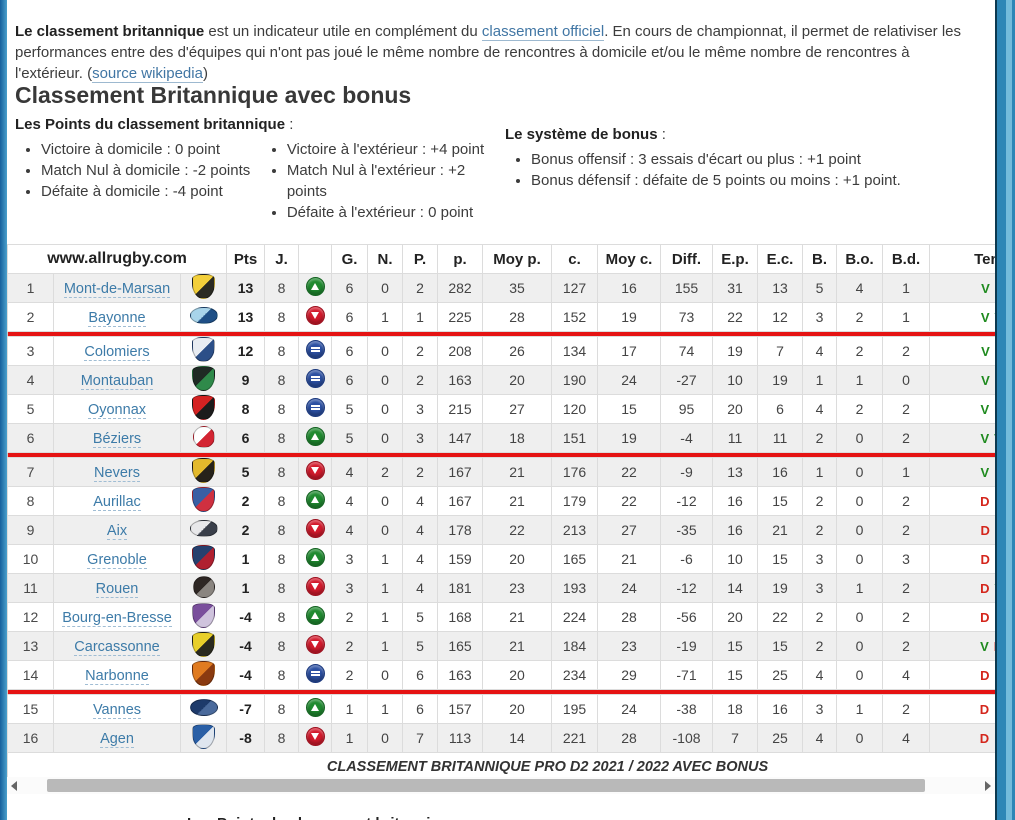 This screenshot has height=820, width=1015. What do you see at coordinates (315, 286) in the screenshot?
I see `trend-up-icon` at bounding box center [315, 286].